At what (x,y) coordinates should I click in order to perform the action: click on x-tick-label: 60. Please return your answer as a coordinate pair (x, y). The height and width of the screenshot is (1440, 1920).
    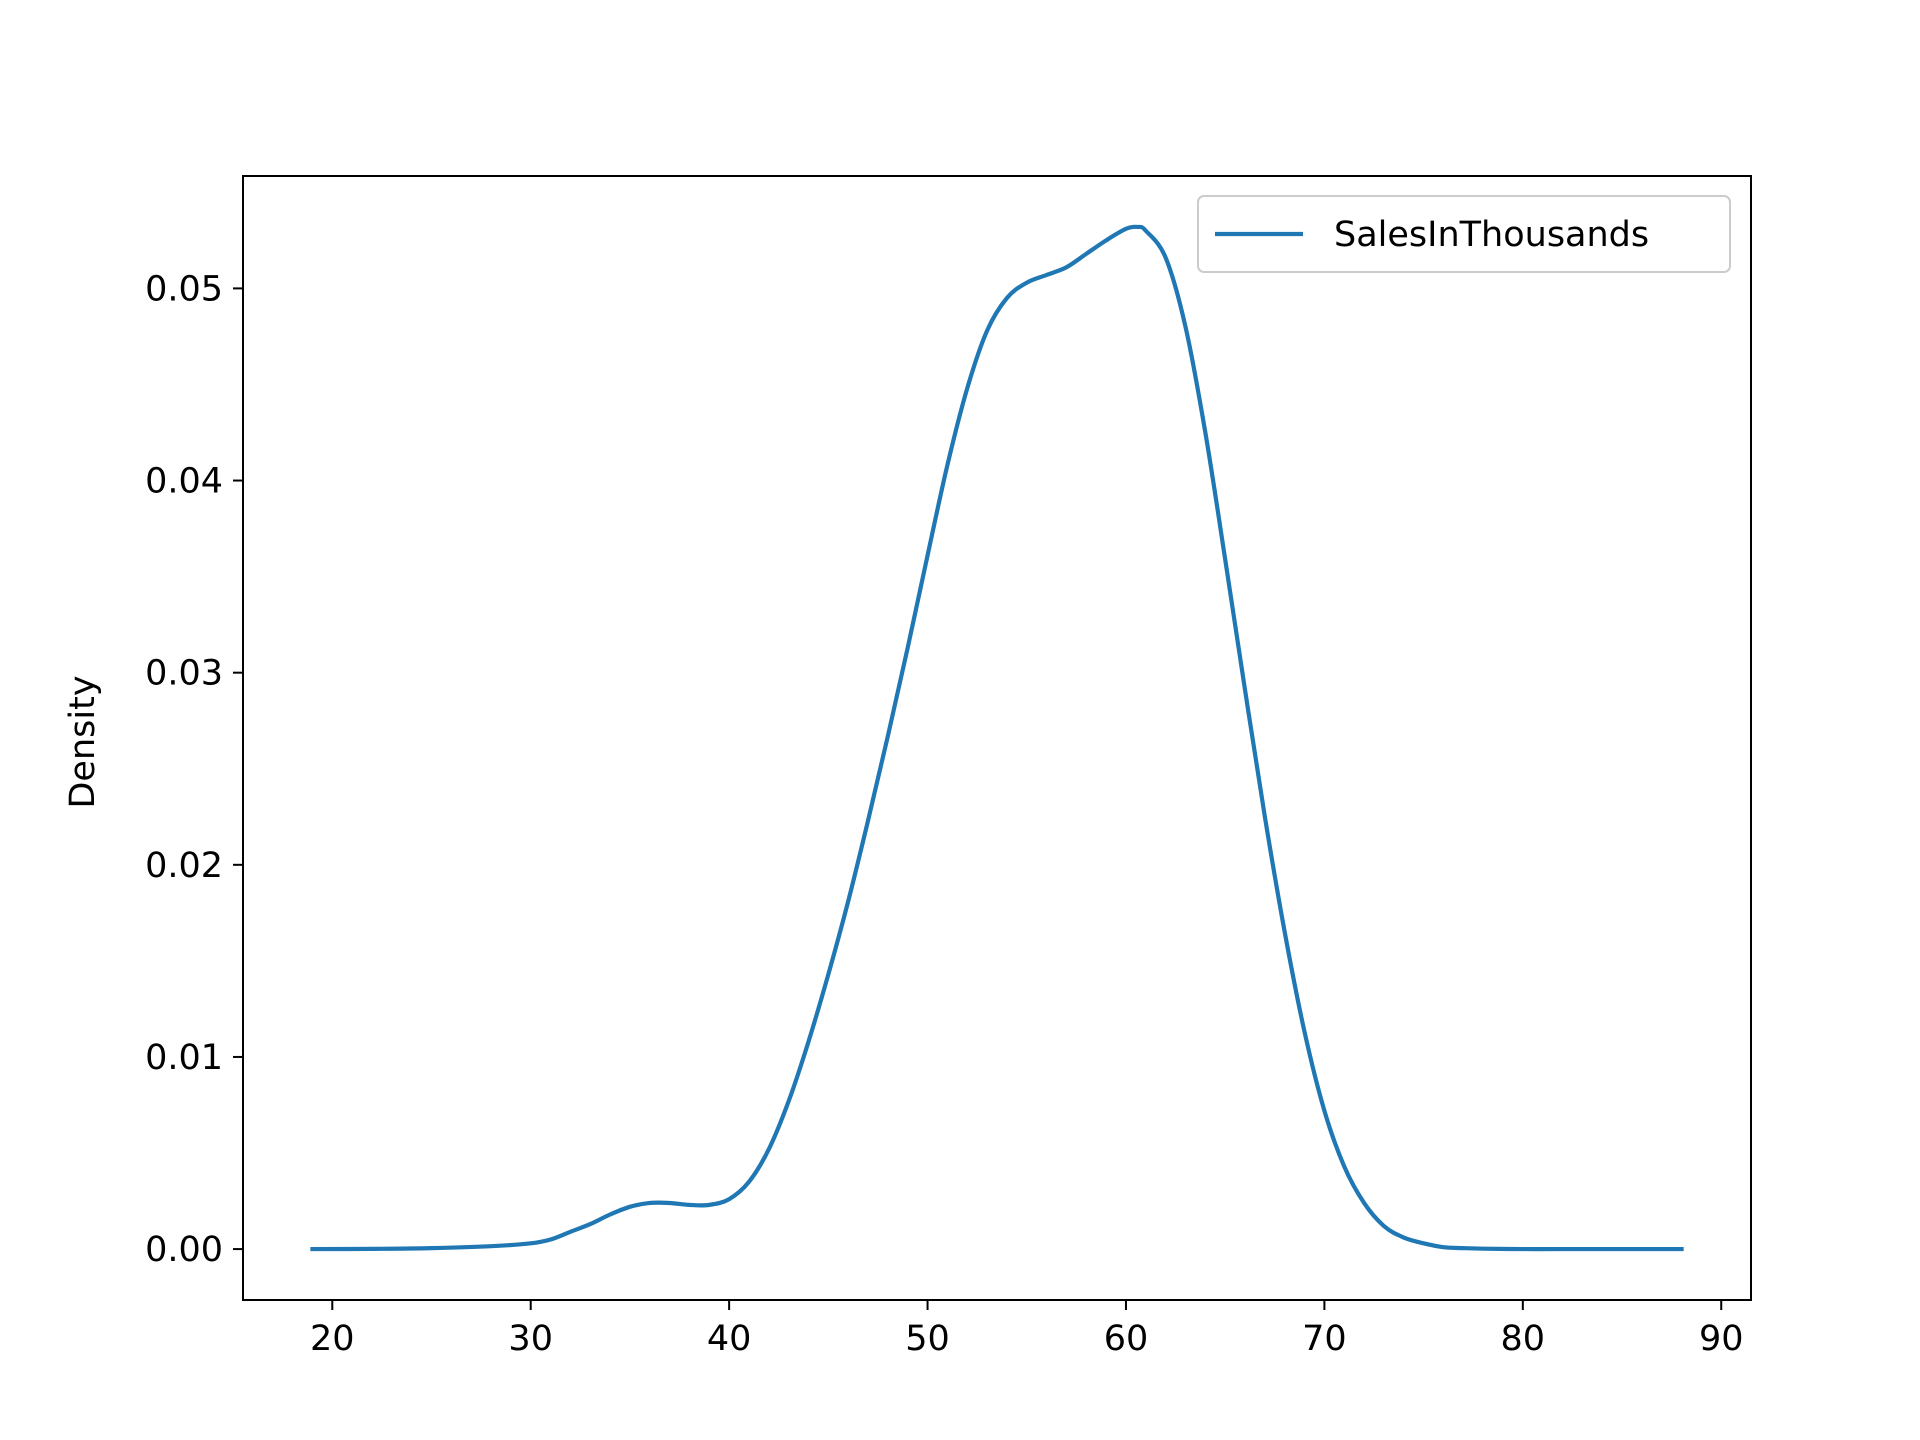
    Looking at the image, I should click on (1126, 1339).